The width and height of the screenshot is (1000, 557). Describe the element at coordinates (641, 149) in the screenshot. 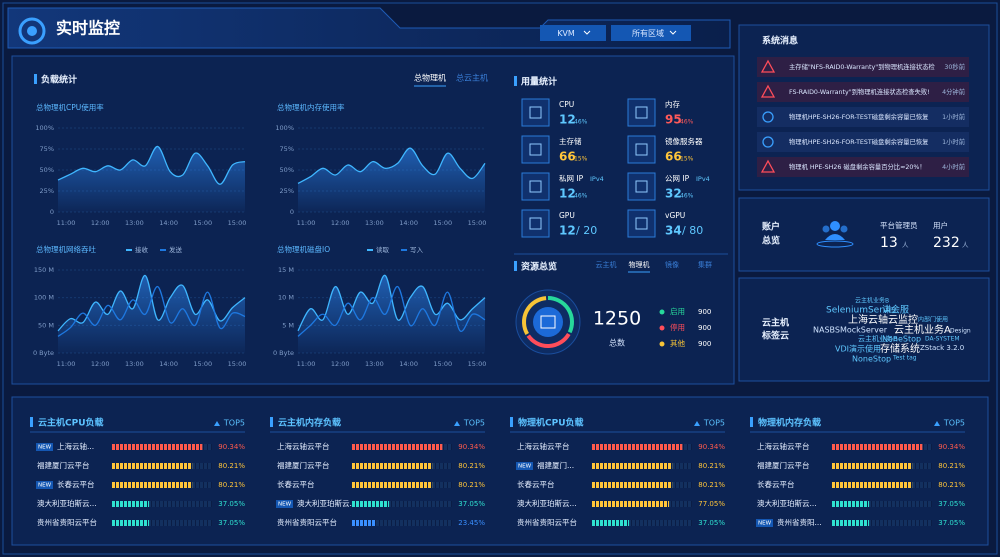

I see `usage-icon-glyph` at that location.